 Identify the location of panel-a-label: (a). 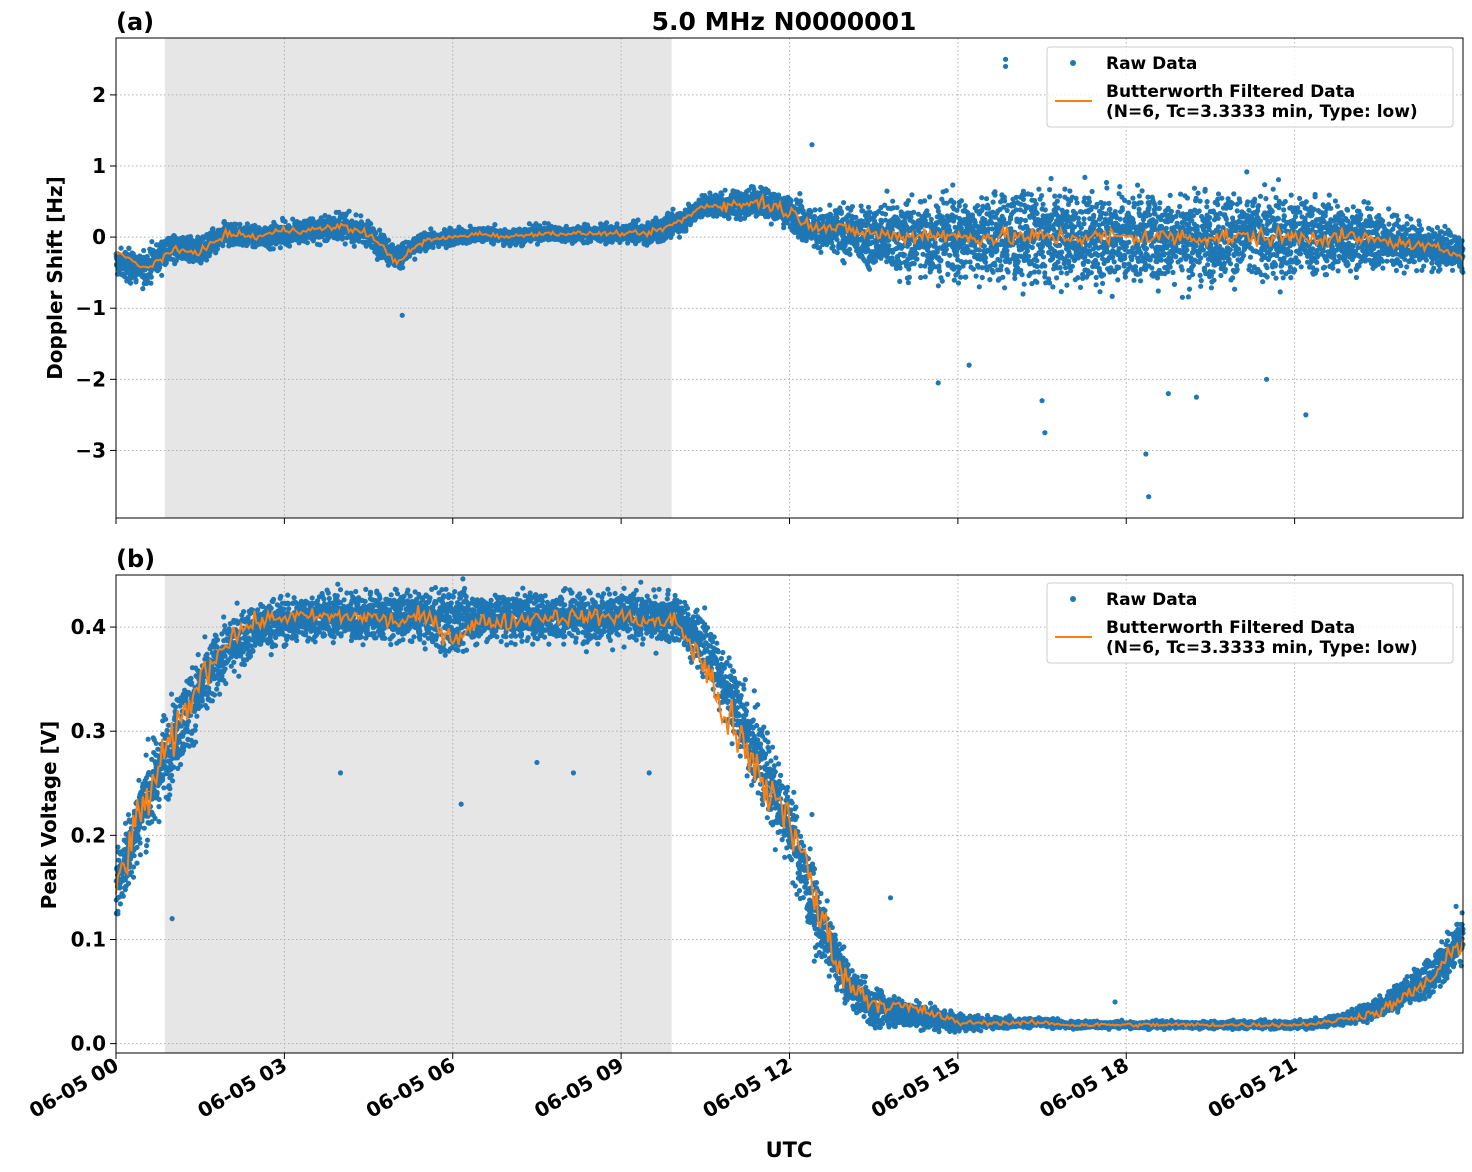
(135, 22).